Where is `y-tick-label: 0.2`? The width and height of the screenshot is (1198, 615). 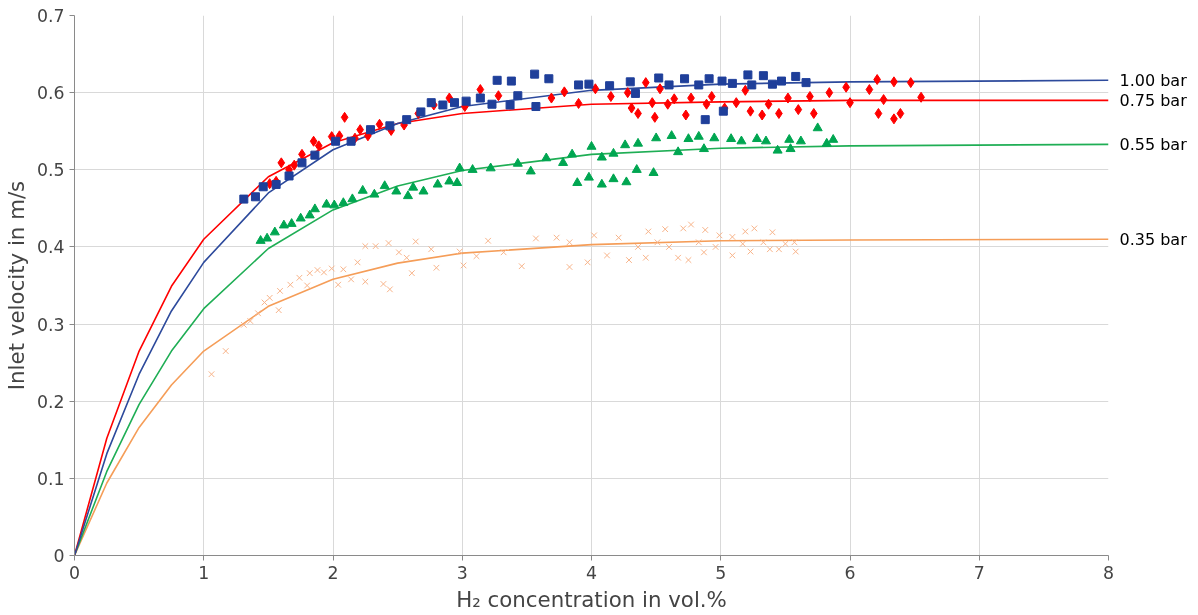
y-tick-label: 0.2 is located at coordinates (50, 401).